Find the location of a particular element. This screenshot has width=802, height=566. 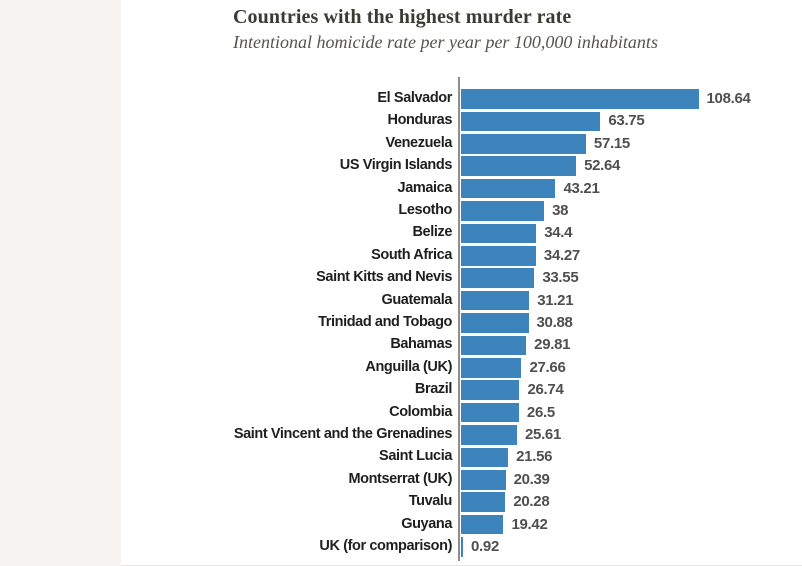

bar-label: Jamaica is located at coordinates (425, 187).